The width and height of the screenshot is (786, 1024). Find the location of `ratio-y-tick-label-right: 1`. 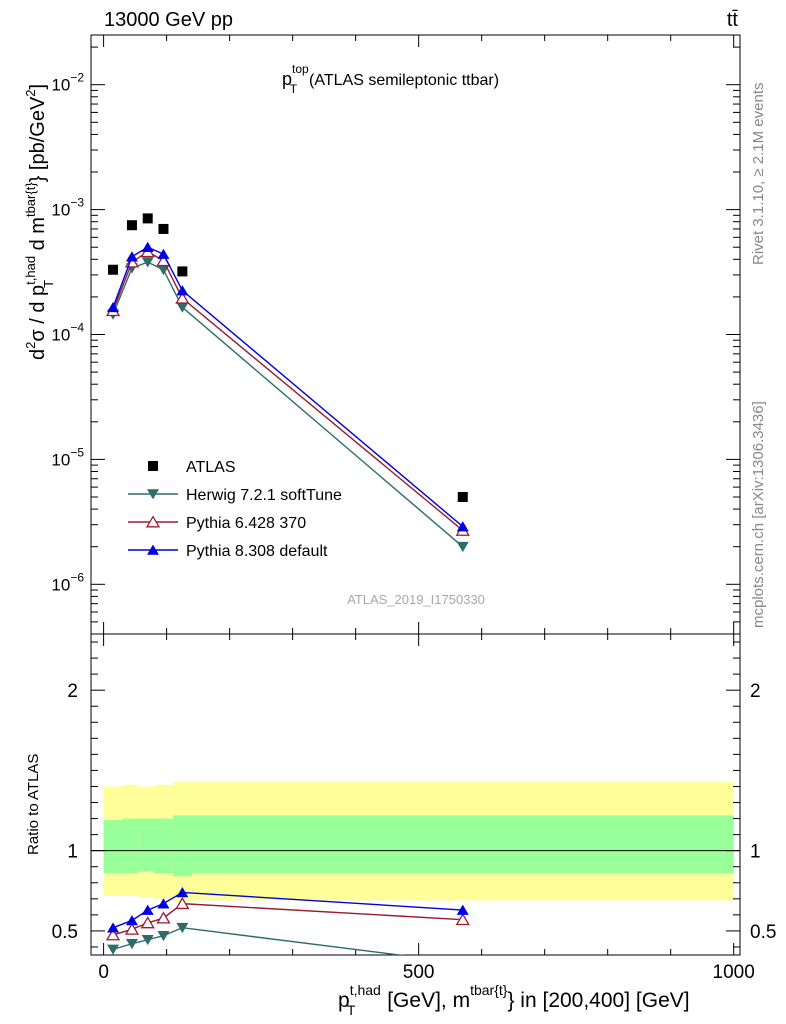

ratio-y-tick-label-right: 1 is located at coordinates (755, 852).